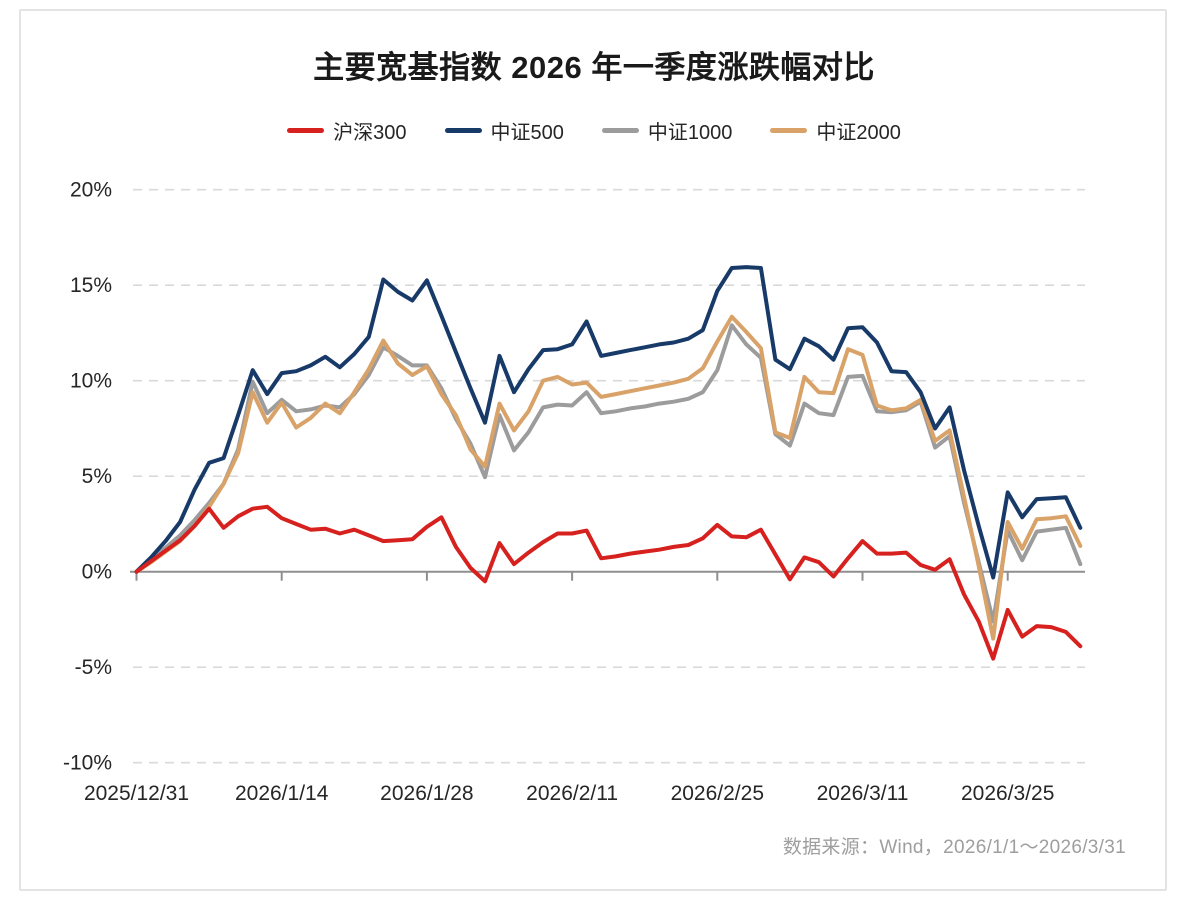  What do you see at coordinates (527, 133) in the screenshot?
I see `legend-label-csi500: 中证500` at bounding box center [527, 133].